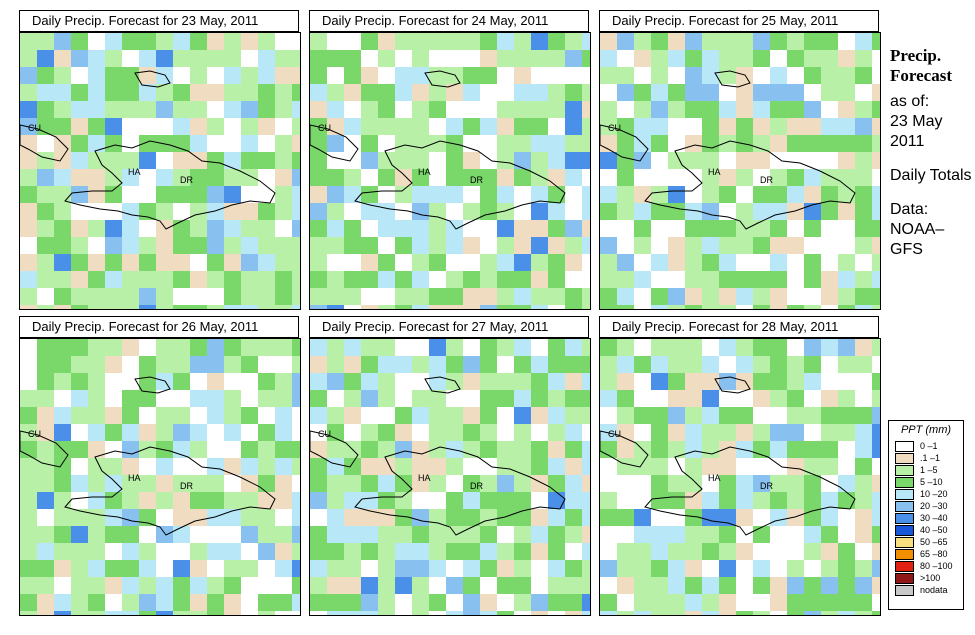 The height and width of the screenshot is (635, 975). Describe the element at coordinates (916, 131) in the screenshot. I see `as-of-date: 23 May 2011` at that location.